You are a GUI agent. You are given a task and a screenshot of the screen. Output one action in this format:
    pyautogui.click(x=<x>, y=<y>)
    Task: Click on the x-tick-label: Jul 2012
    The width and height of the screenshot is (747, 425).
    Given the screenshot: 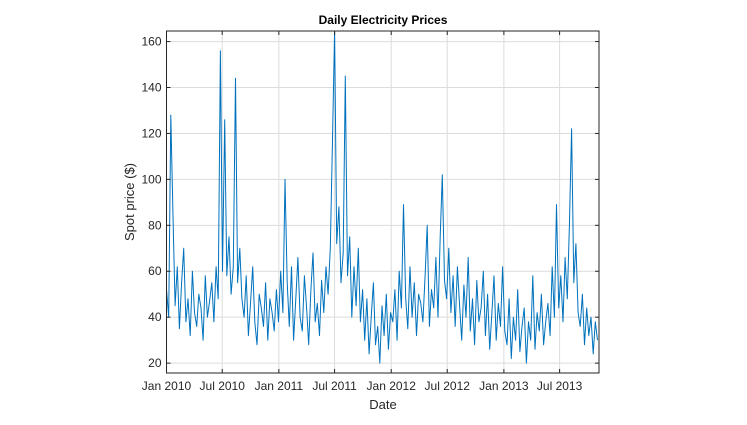 What is the action you would take?
    pyautogui.click(x=448, y=386)
    